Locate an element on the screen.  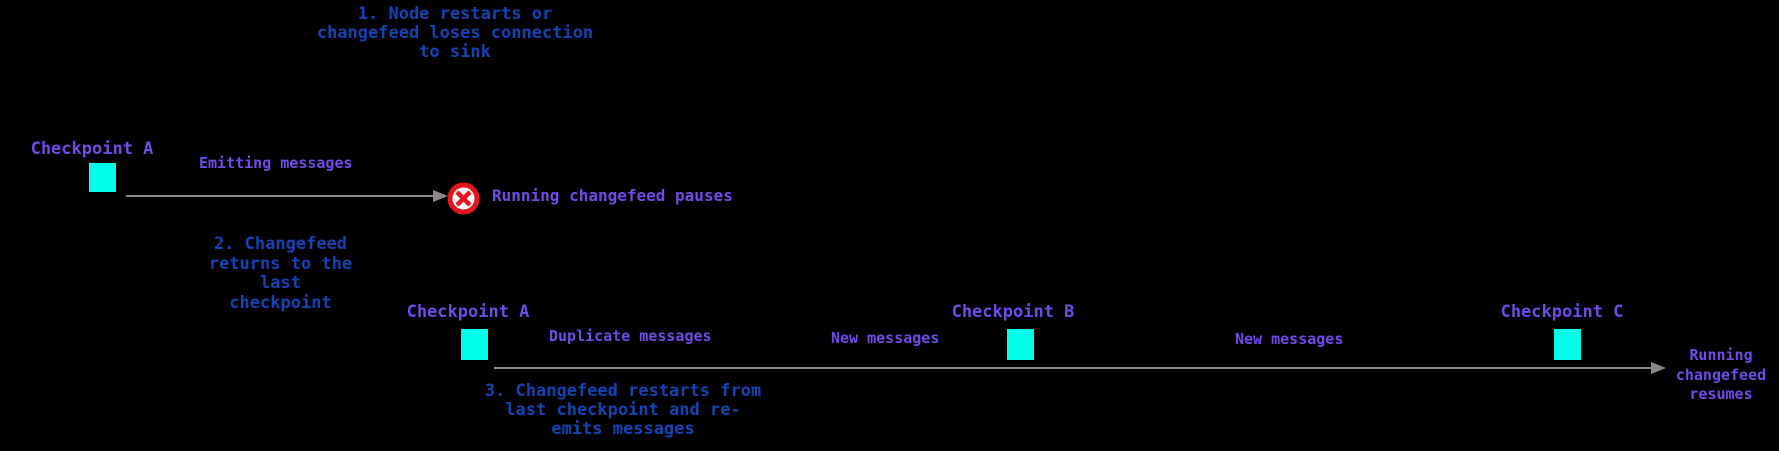
timeline1-arrowhead-icon is located at coordinates (440, 196).